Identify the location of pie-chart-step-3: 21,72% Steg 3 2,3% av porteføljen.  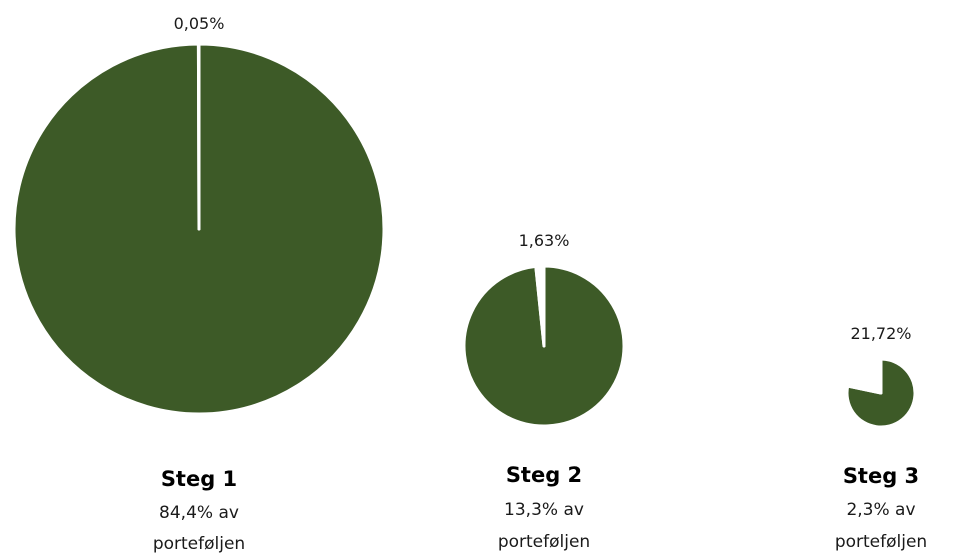
(881, 438).